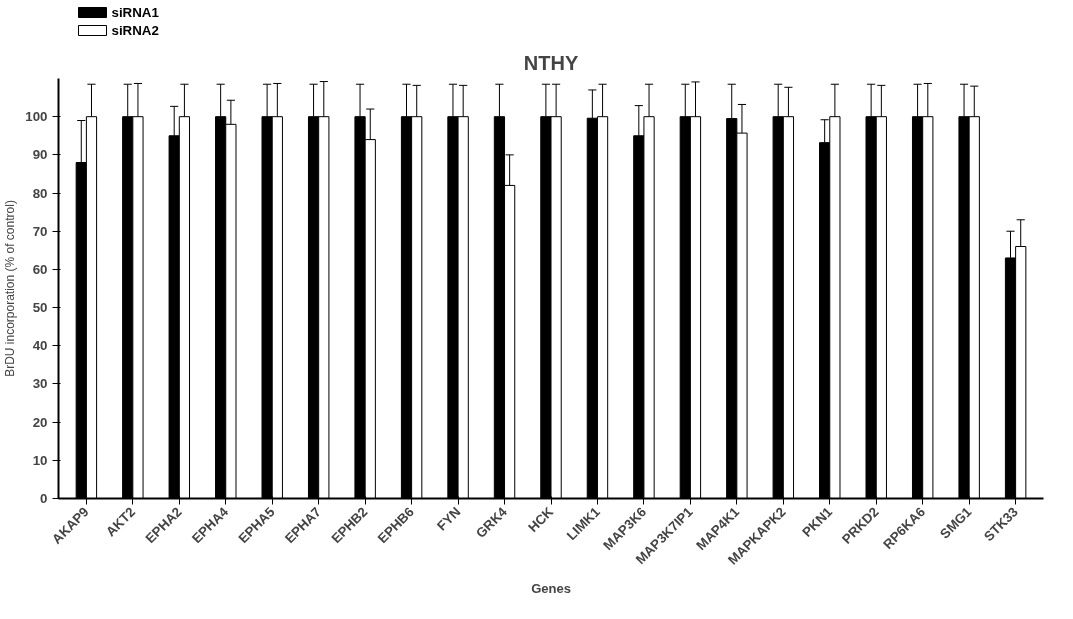  I want to click on y-tick-label: 30, so click(40, 384).